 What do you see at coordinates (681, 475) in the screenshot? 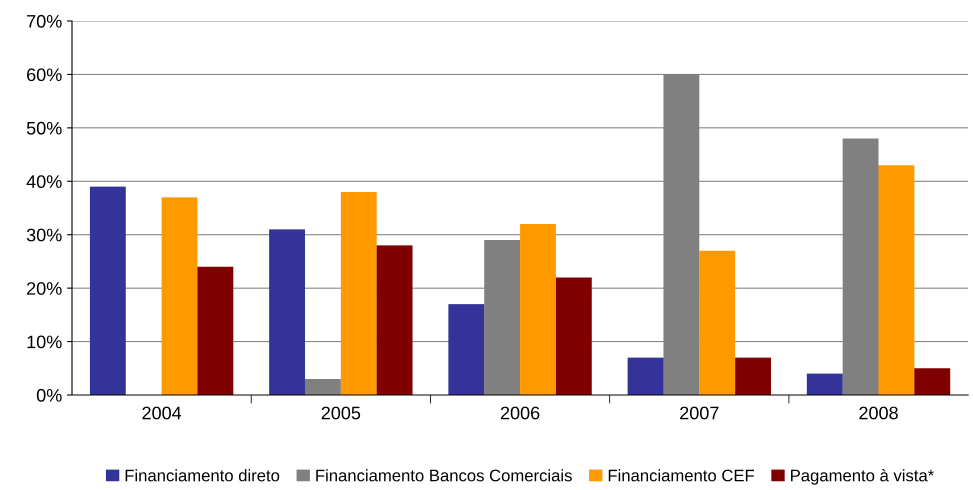
I see `legend-label: Financiamento CEF` at bounding box center [681, 475].